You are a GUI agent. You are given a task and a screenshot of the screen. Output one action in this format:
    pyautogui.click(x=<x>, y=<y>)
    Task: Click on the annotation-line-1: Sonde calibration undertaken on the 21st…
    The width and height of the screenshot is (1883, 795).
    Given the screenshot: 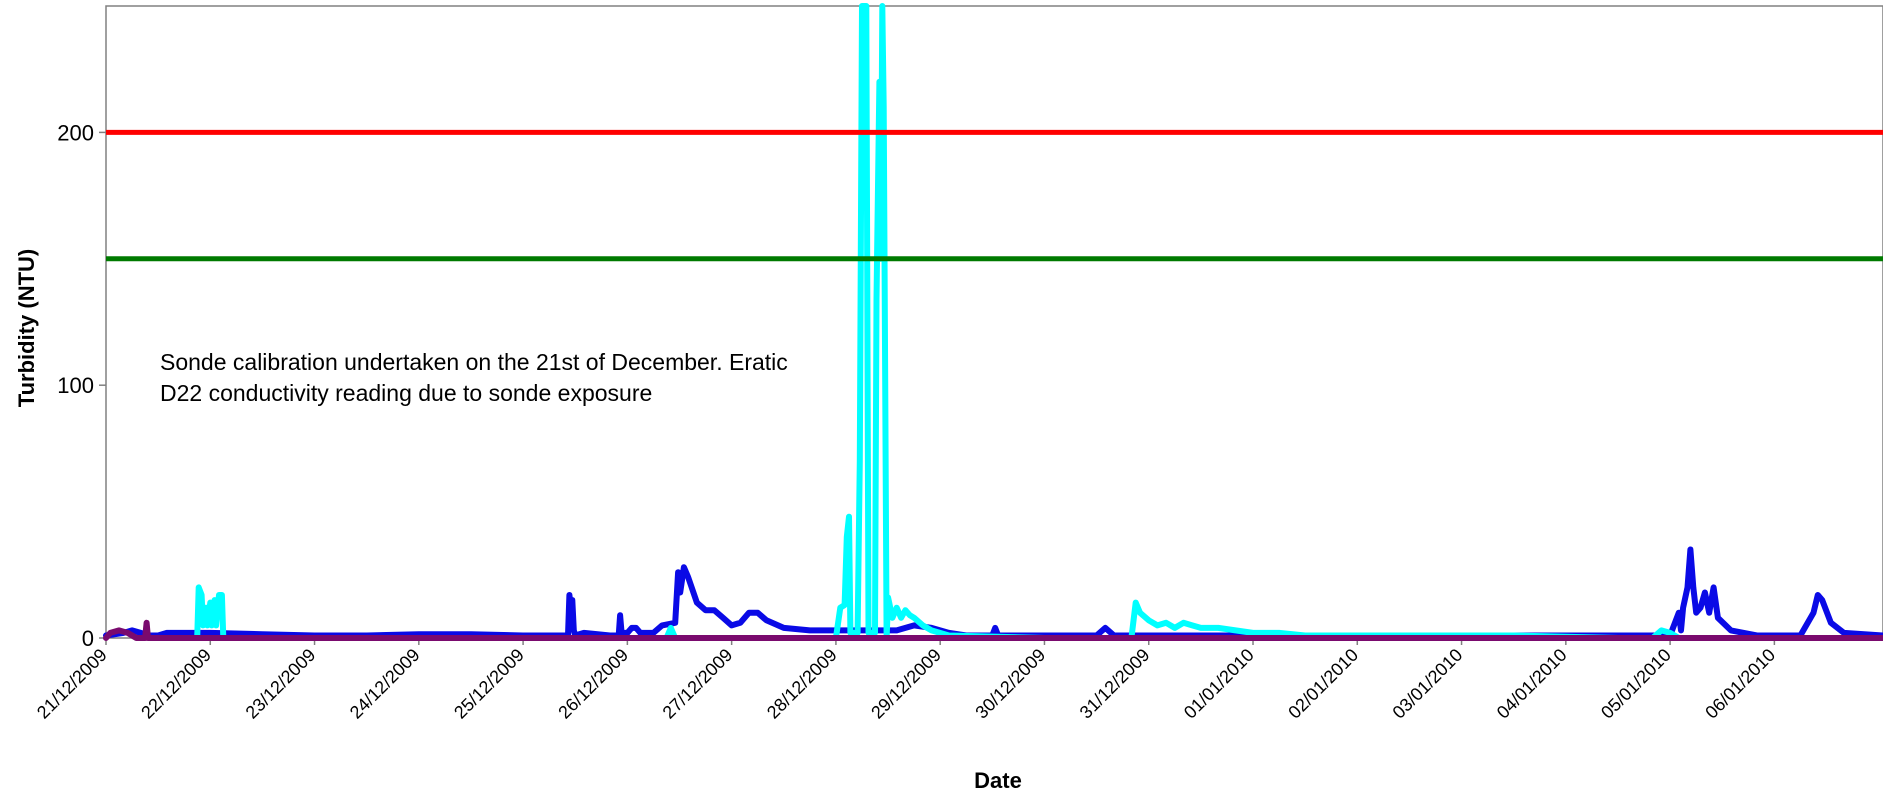 What is the action you would take?
    pyautogui.click(x=474, y=362)
    